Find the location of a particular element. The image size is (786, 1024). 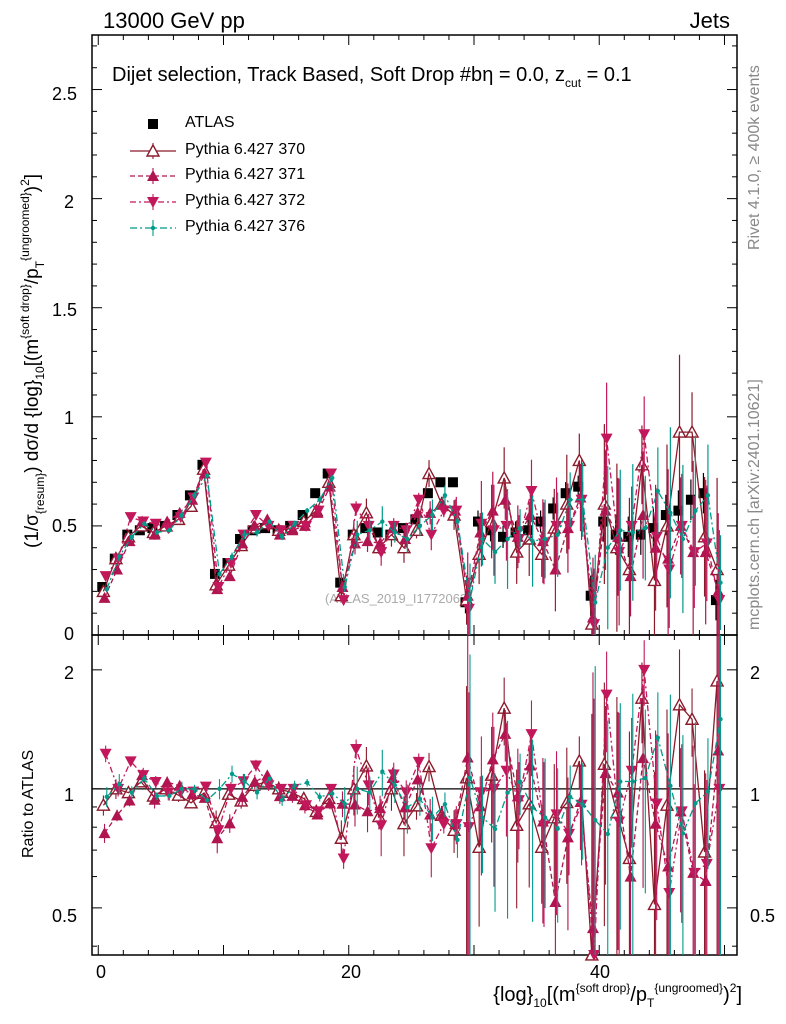

legend-label-atlas: ATLAS is located at coordinates (210, 122).